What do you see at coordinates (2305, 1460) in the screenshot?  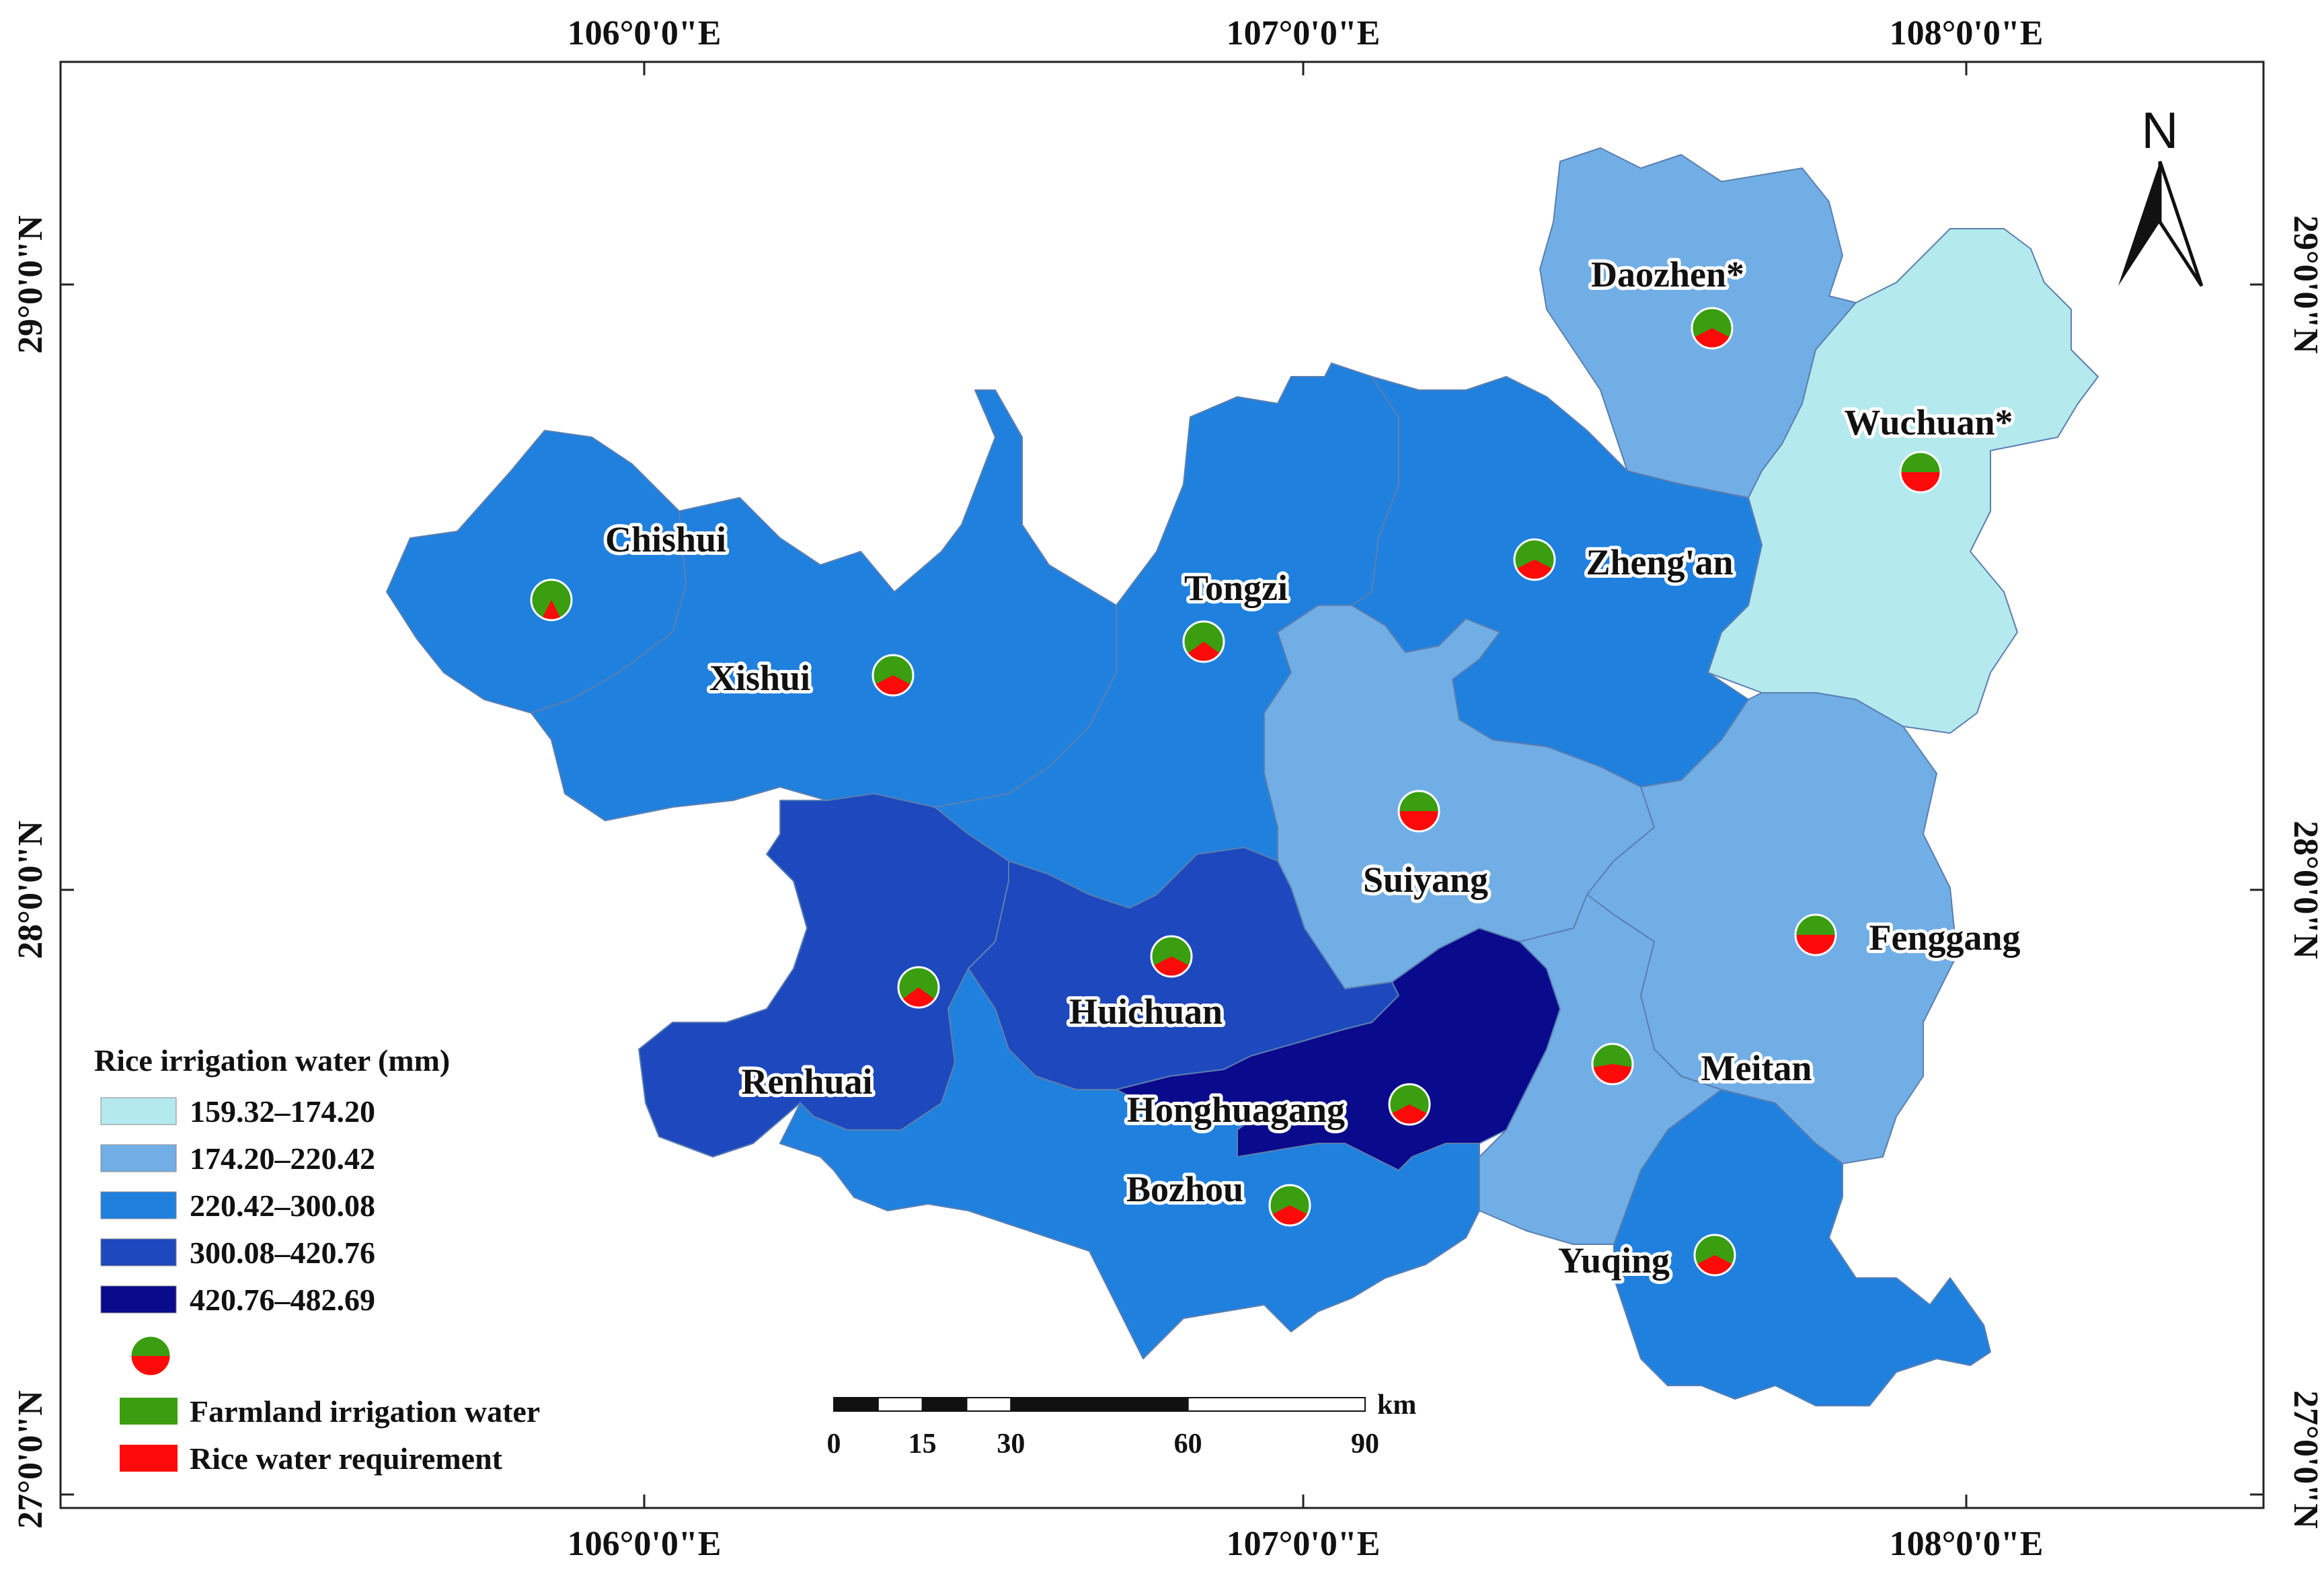 I see `lat-label-right-27: 27°0'0"N` at bounding box center [2305, 1460].